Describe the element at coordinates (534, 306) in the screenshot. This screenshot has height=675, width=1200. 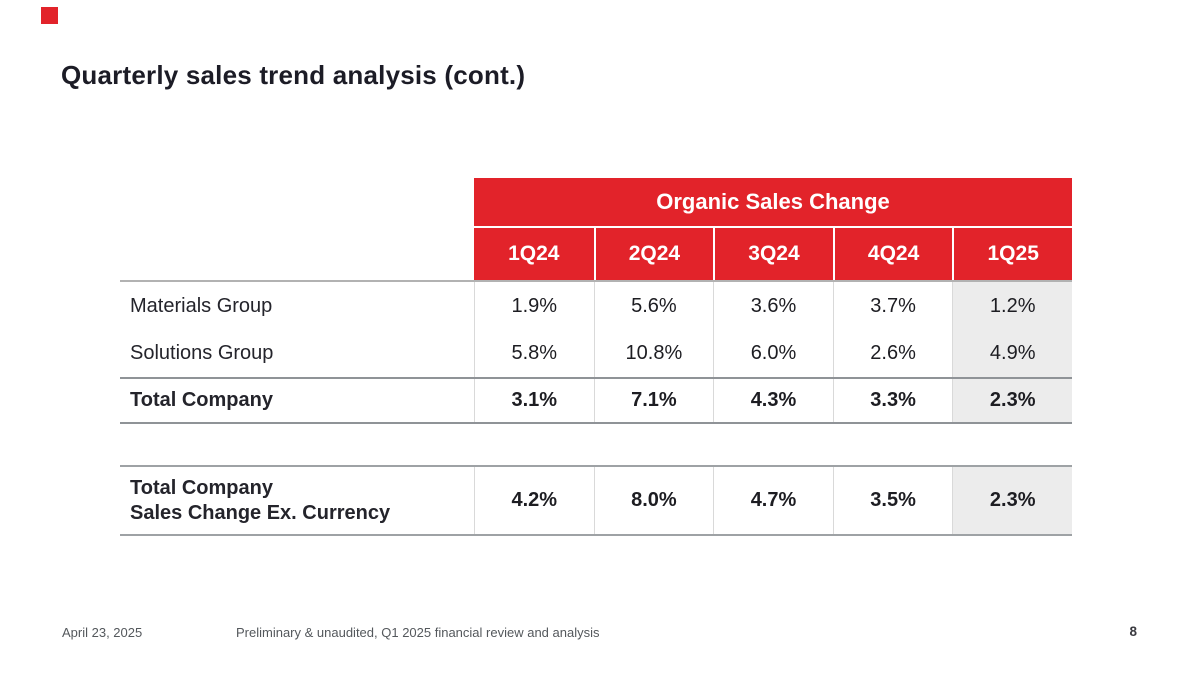
I see `value-cell: 1.9%` at that location.